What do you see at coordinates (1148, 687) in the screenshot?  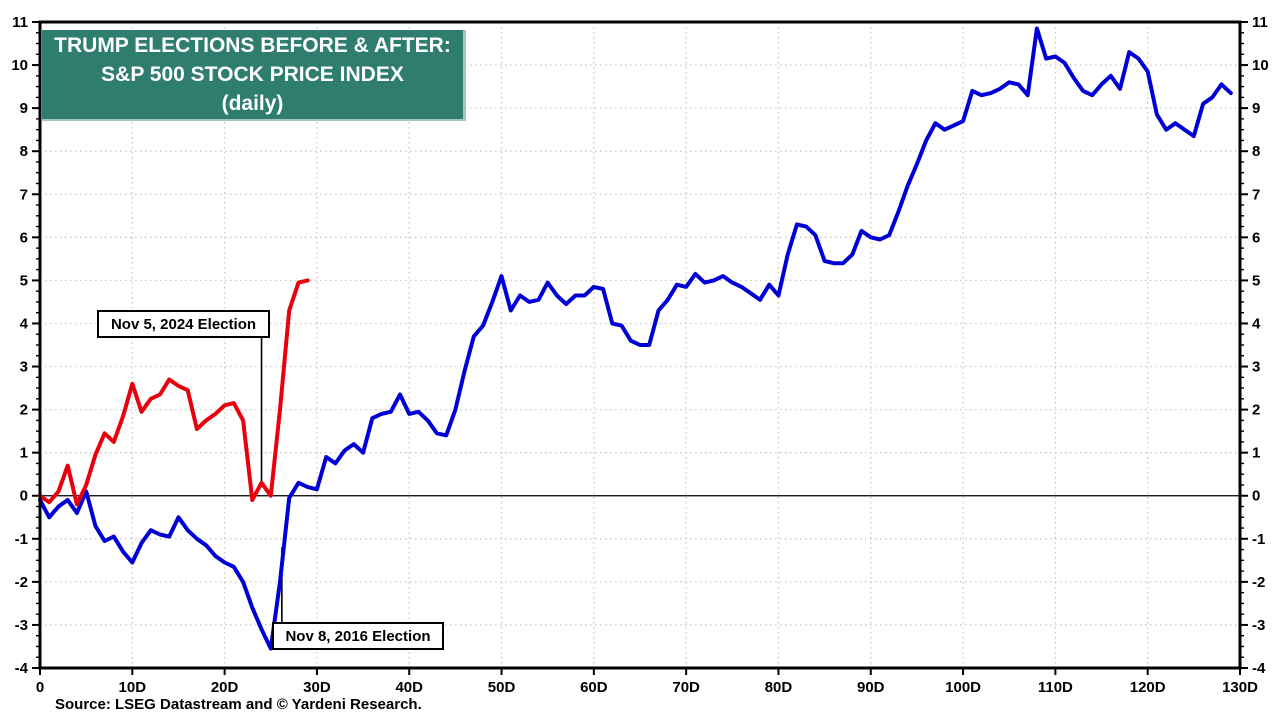 I see `x-axis-label: 120D` at bounding box center [1148, 687].